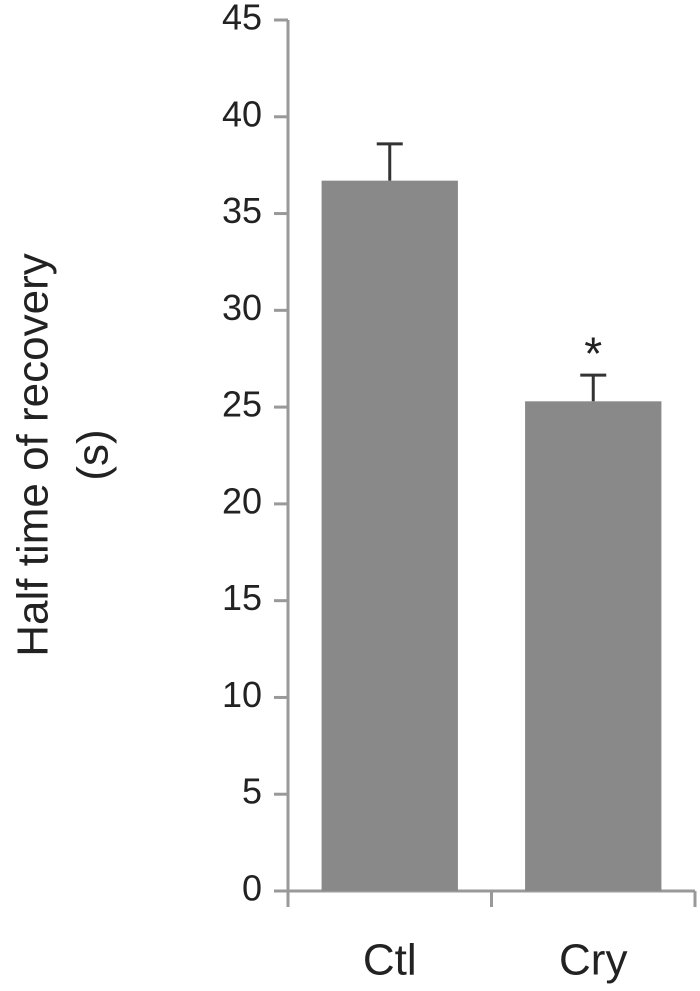 This screenshot has width=700, height=991. What do you see at coordinates (242, 404) in the screenshot?
I see `y-tick-label: 25` at bounding box center [242, 404].